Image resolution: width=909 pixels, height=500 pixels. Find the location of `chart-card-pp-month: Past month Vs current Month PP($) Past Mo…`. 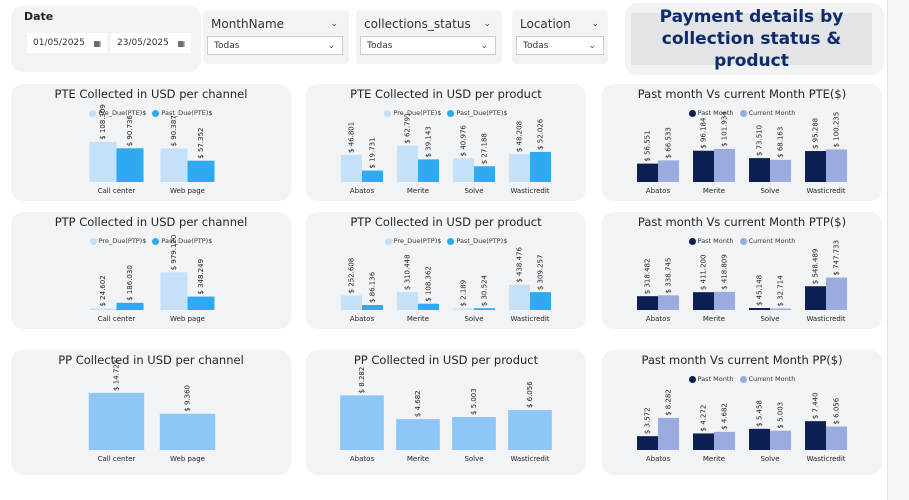

chart-card-pp-month: Past month Vs current Month PP($) Past Mo… is located at coordinates (742, 412).